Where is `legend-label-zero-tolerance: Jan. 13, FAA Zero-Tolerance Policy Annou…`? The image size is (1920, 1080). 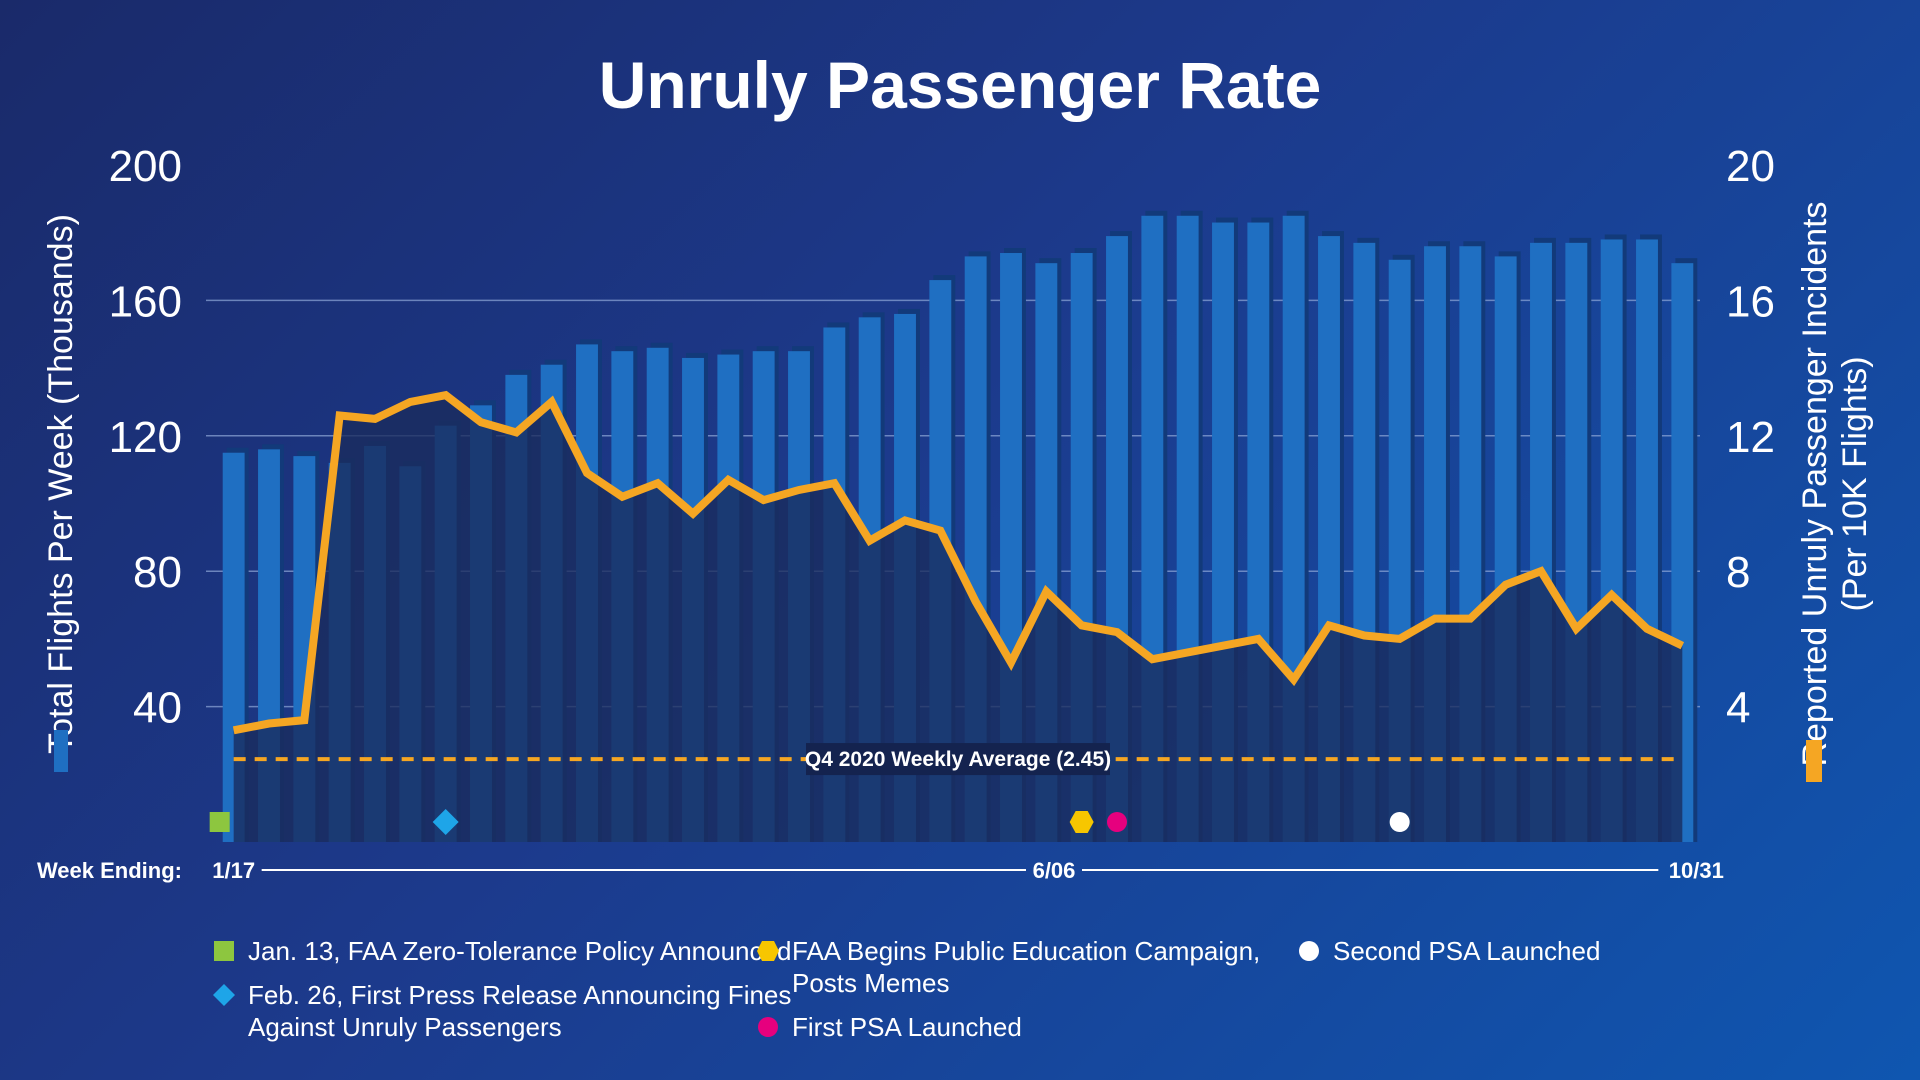 legend-label-zero-tolerance: Jan. 13, FAA Zero-Tolerance Policy Annou… is located at coordinates (520, 951).